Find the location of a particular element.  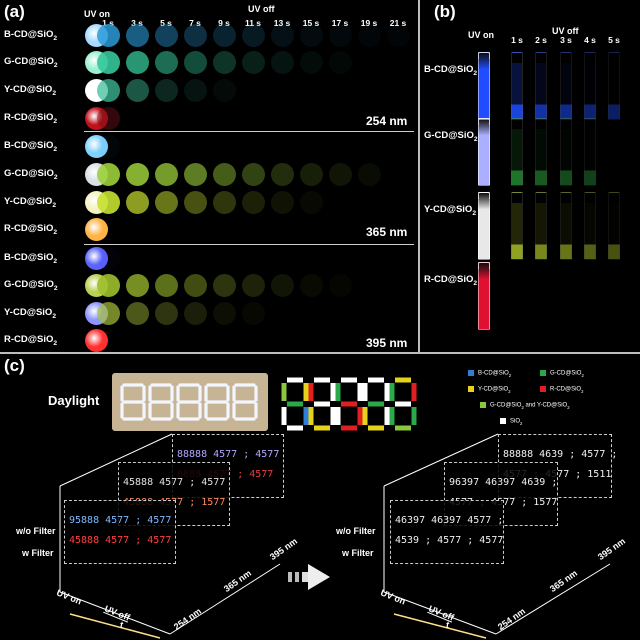

daylight-label: Daylight is located at coordinates (74, 400).